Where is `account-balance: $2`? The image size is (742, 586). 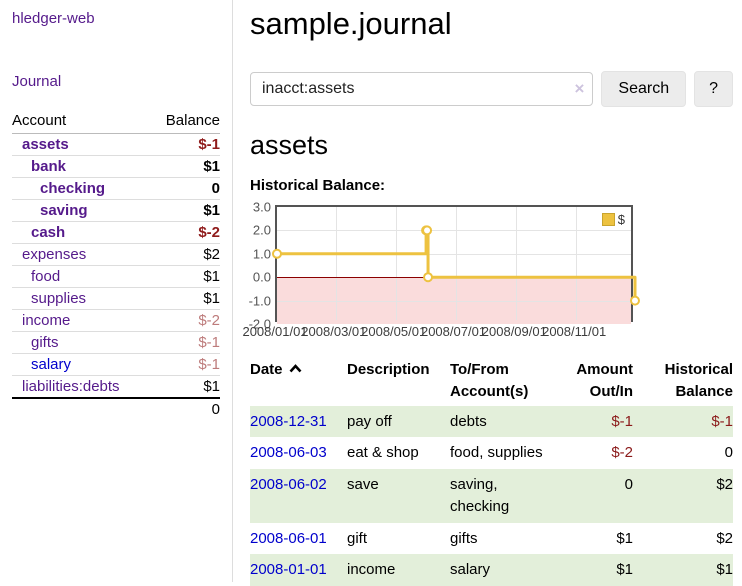 account-balance: $2 is located at coordinates (185, 254).